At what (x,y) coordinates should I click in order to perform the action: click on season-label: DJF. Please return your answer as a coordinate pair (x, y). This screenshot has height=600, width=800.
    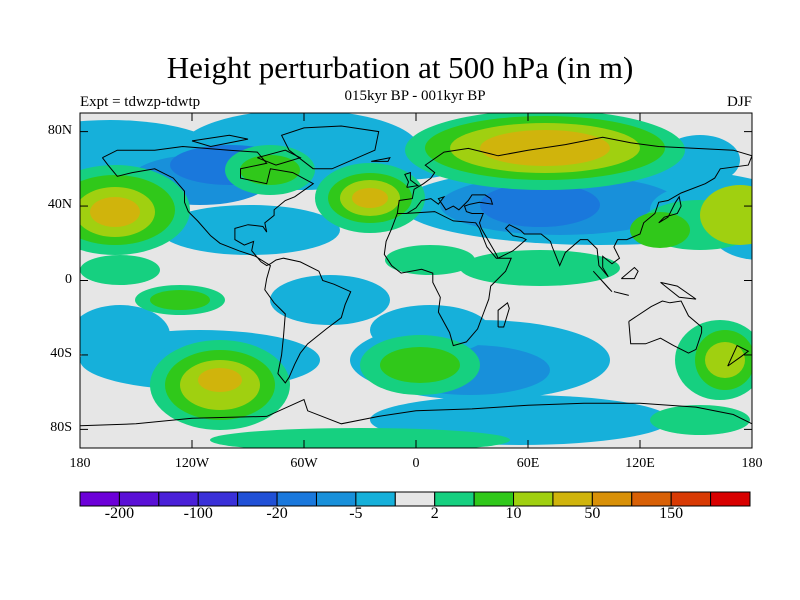
    Looking at the image, I should click on (739, 102).